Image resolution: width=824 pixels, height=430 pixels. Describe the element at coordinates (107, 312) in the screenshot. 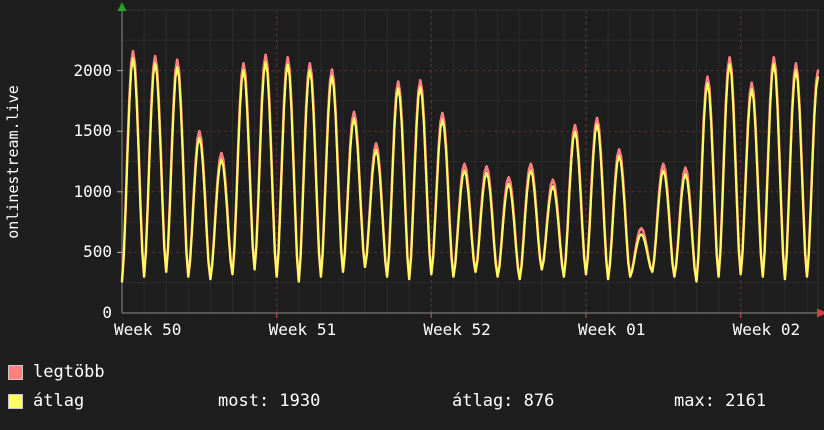

I see `y-tick-label: 0` at that location.